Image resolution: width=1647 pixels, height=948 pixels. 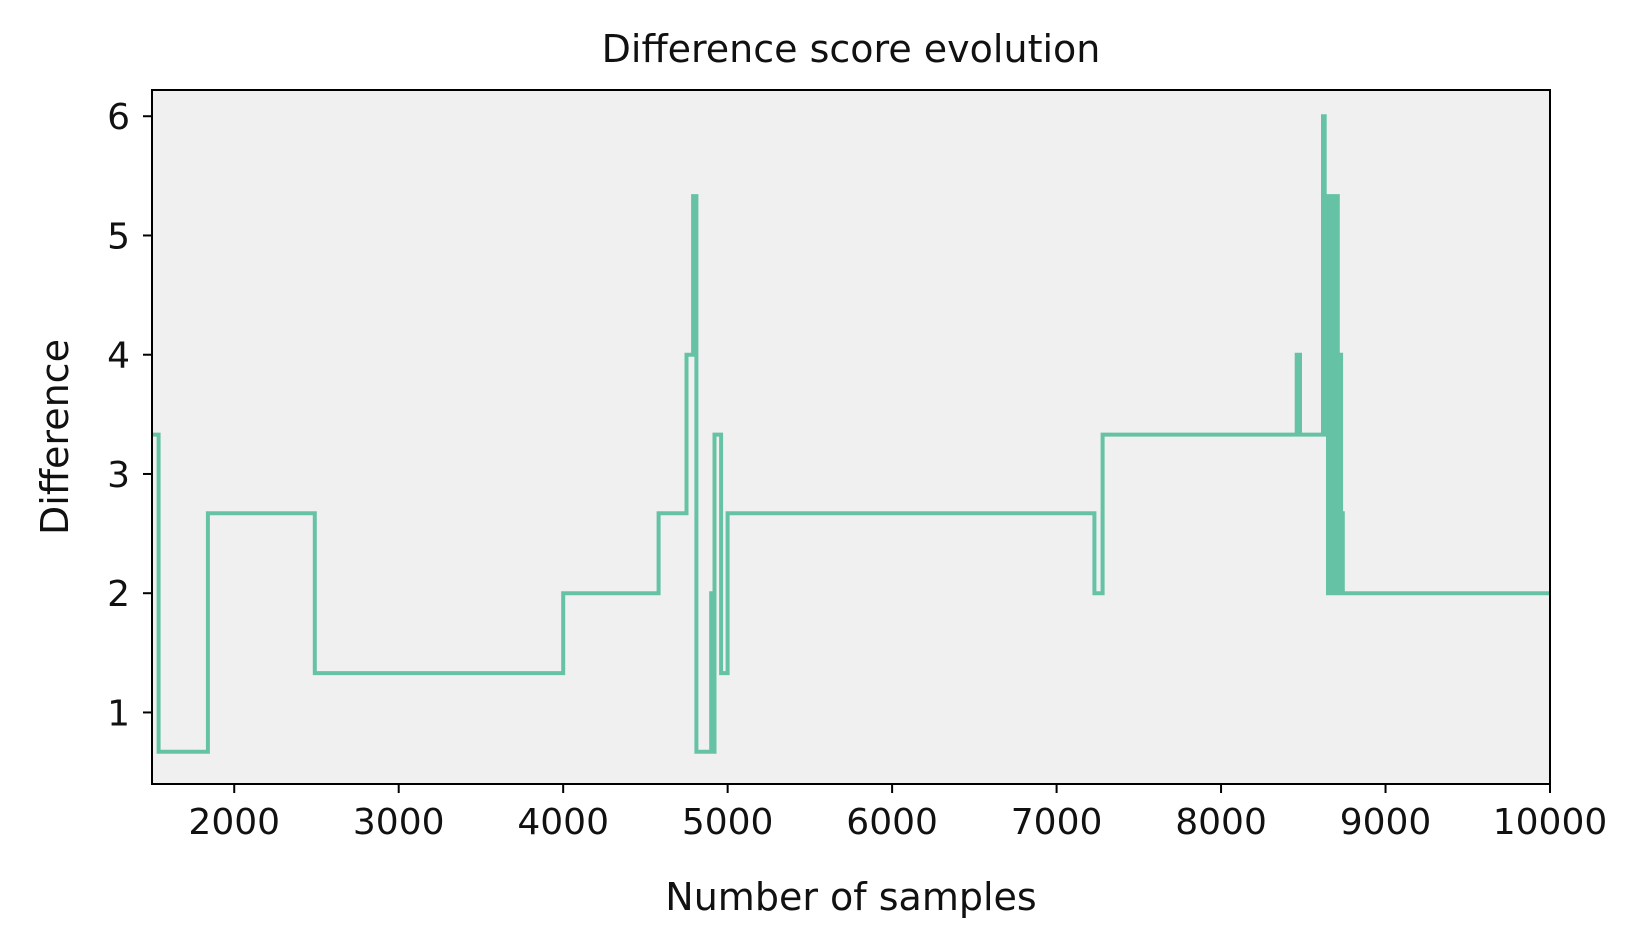 I want to click on x-axis-label: Number of samples, so click(x=850, y=897).